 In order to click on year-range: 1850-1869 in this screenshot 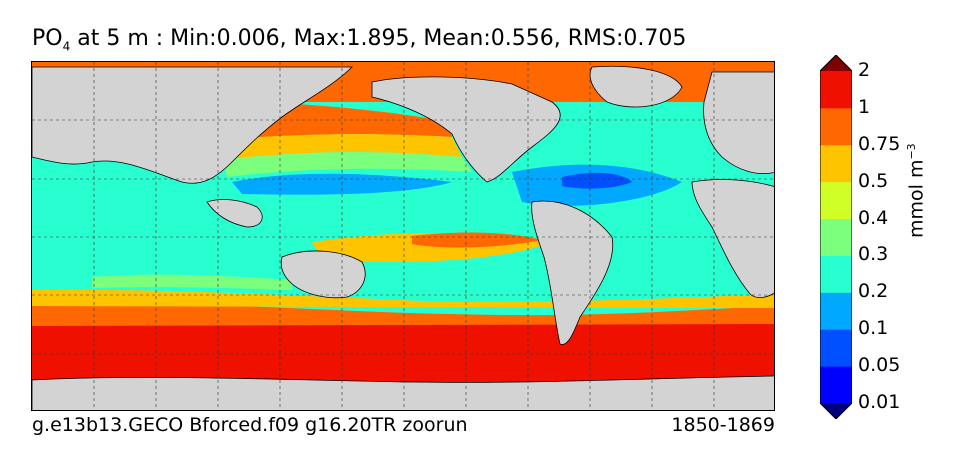, I will do `click(723, 425)`.